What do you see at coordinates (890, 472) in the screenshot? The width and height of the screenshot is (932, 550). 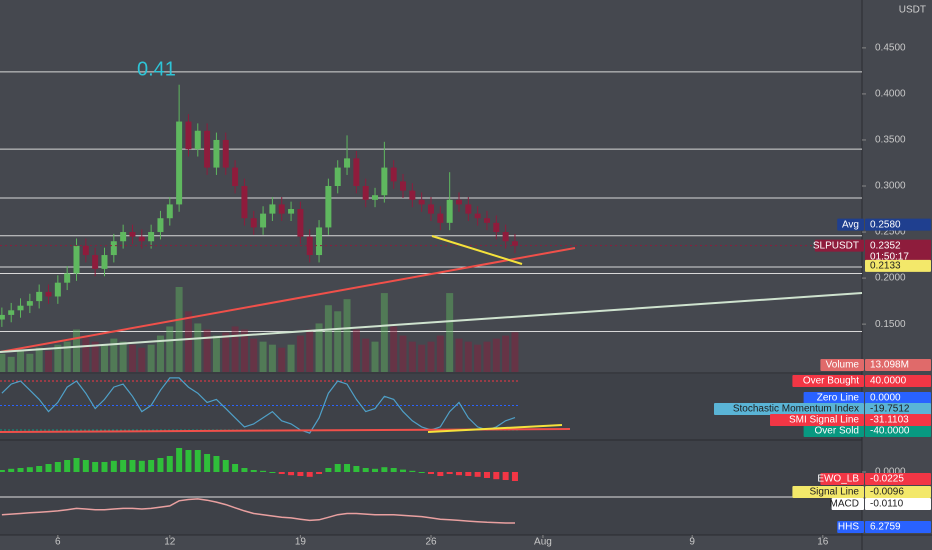 I see `y-tick-label: 0.0000` at bounding box center [890, 472].